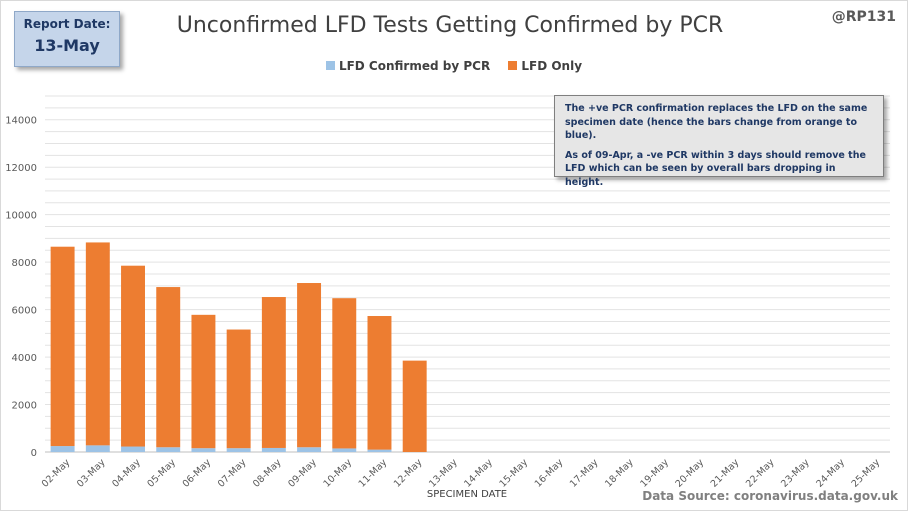  I want to click on x-tick-label: 11-May, so click(373, 473).